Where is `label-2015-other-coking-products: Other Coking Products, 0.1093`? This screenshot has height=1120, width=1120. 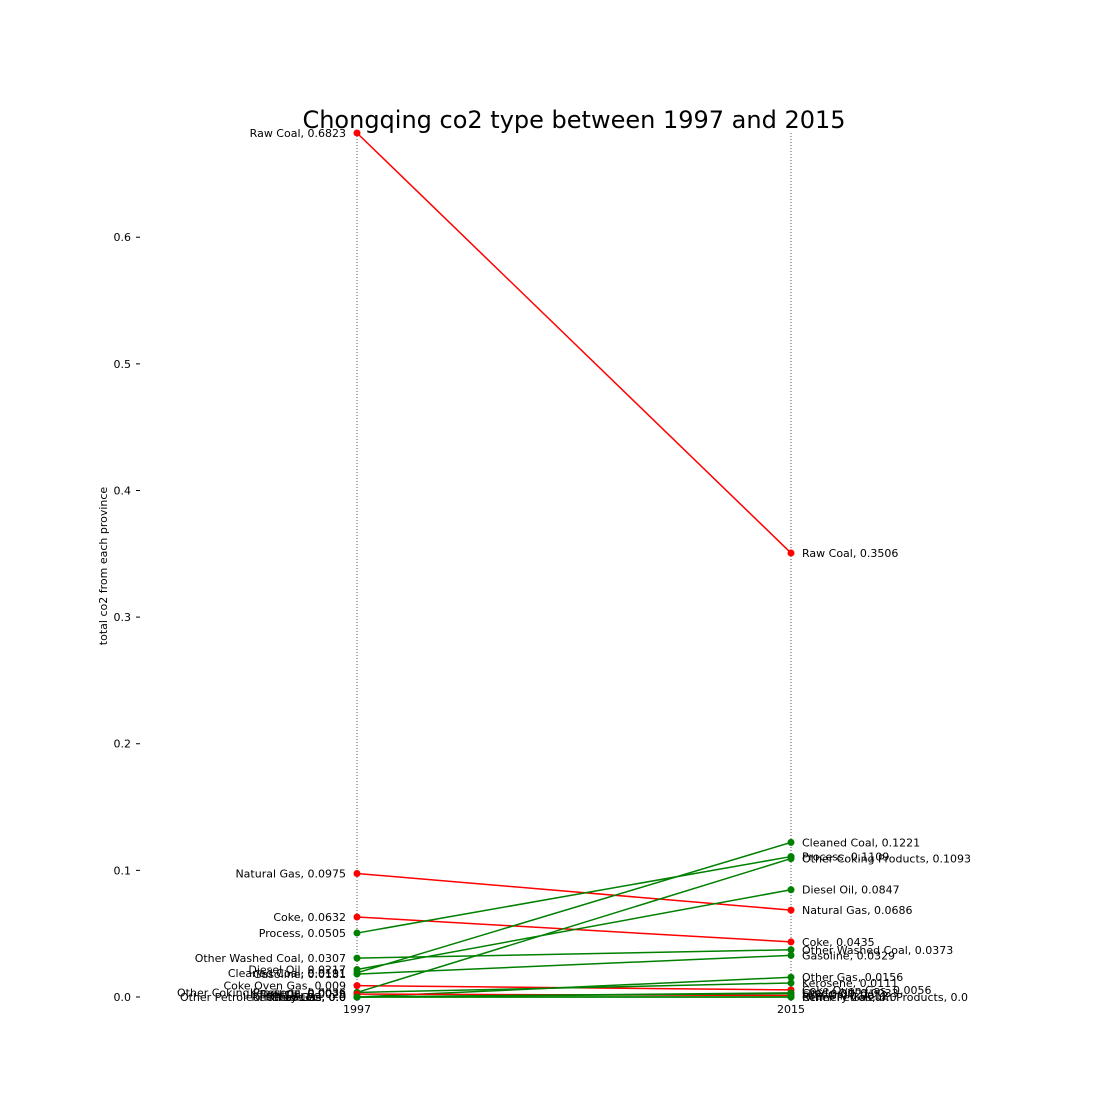 label-2015-other-coking-products: Other Coking Products, 0.1093 is located at coordinates (886, 859).